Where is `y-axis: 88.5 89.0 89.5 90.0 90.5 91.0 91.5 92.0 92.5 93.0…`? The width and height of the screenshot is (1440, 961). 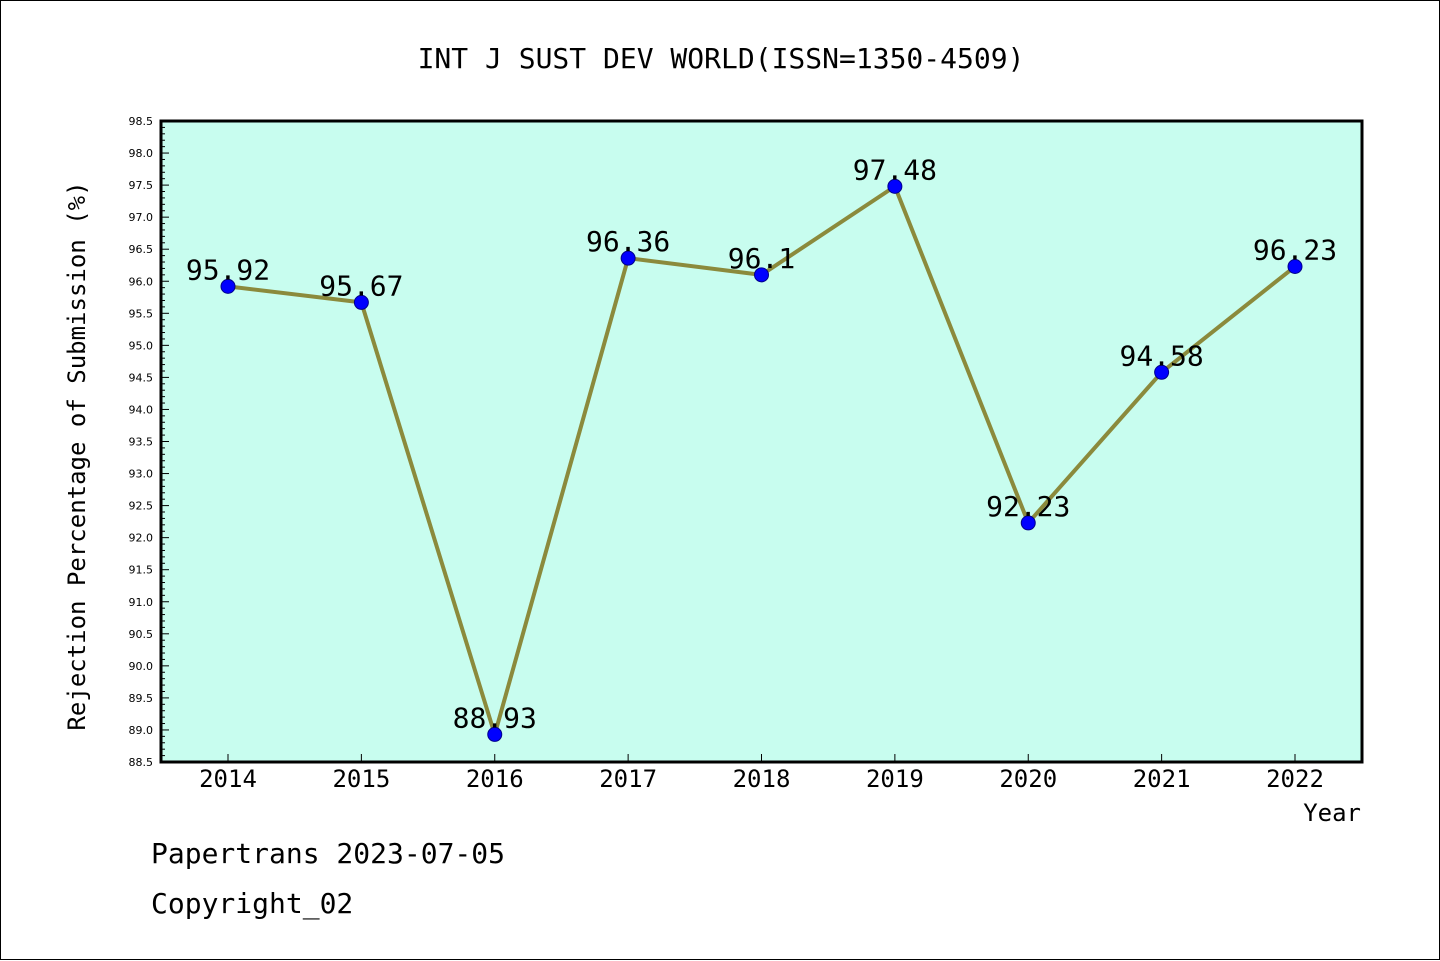 y-axis: 88.5 89.0 89.5 90.0 90.5 91.0 91.5 92.0 92.5 93.0… is located at coordinates (149, 442).